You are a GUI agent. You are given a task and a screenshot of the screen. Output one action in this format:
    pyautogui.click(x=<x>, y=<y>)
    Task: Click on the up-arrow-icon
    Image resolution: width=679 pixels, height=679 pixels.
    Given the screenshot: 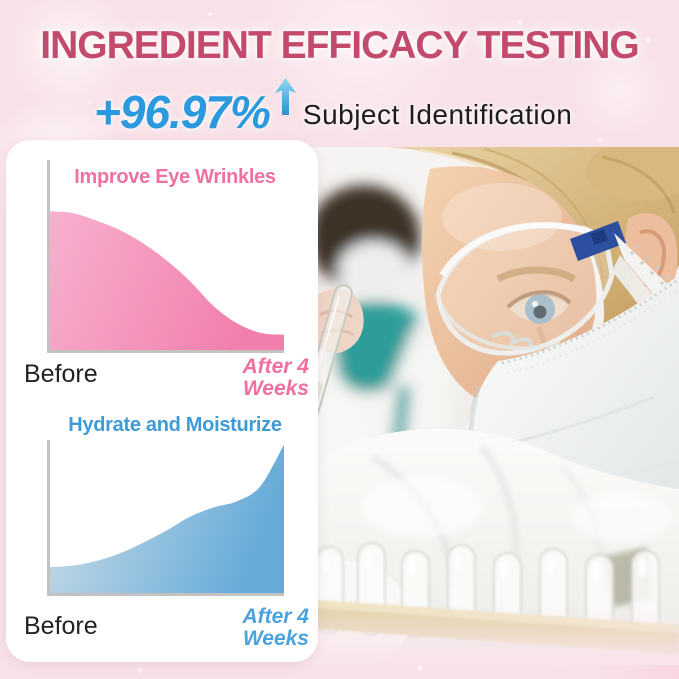 What is the action you would take?
    pyautogui.click(x=285, y=99)
    